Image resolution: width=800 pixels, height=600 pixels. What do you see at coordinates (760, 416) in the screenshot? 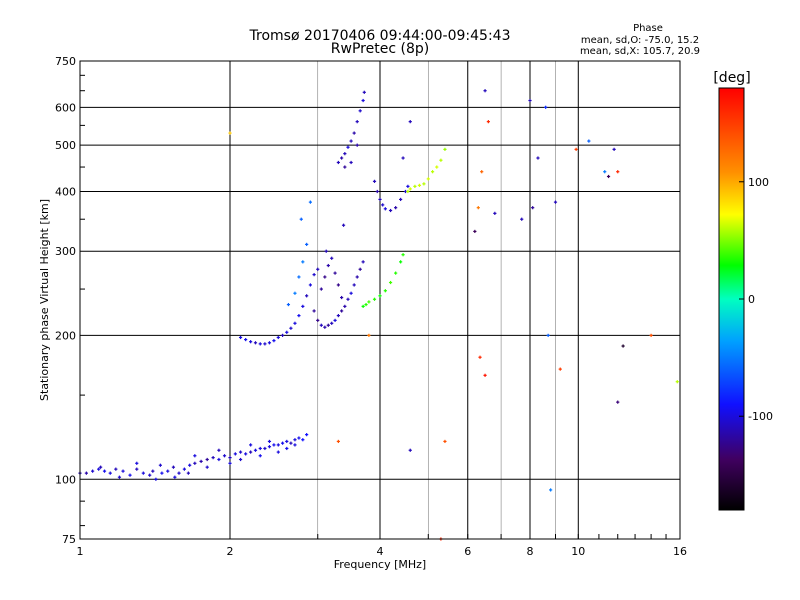
I see `colorbar-tick-label: -100` at bounding box center [760, 416].